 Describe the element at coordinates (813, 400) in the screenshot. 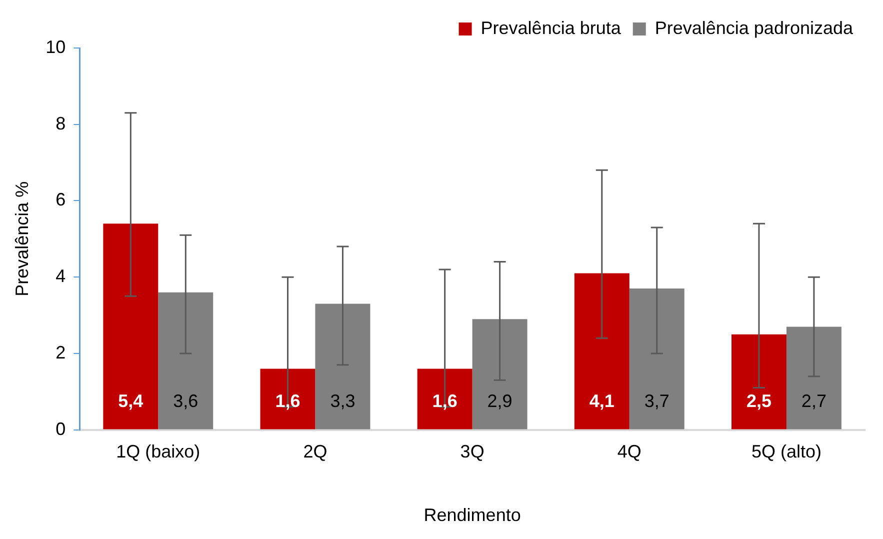

I see `data-label: 2,7` at that location.